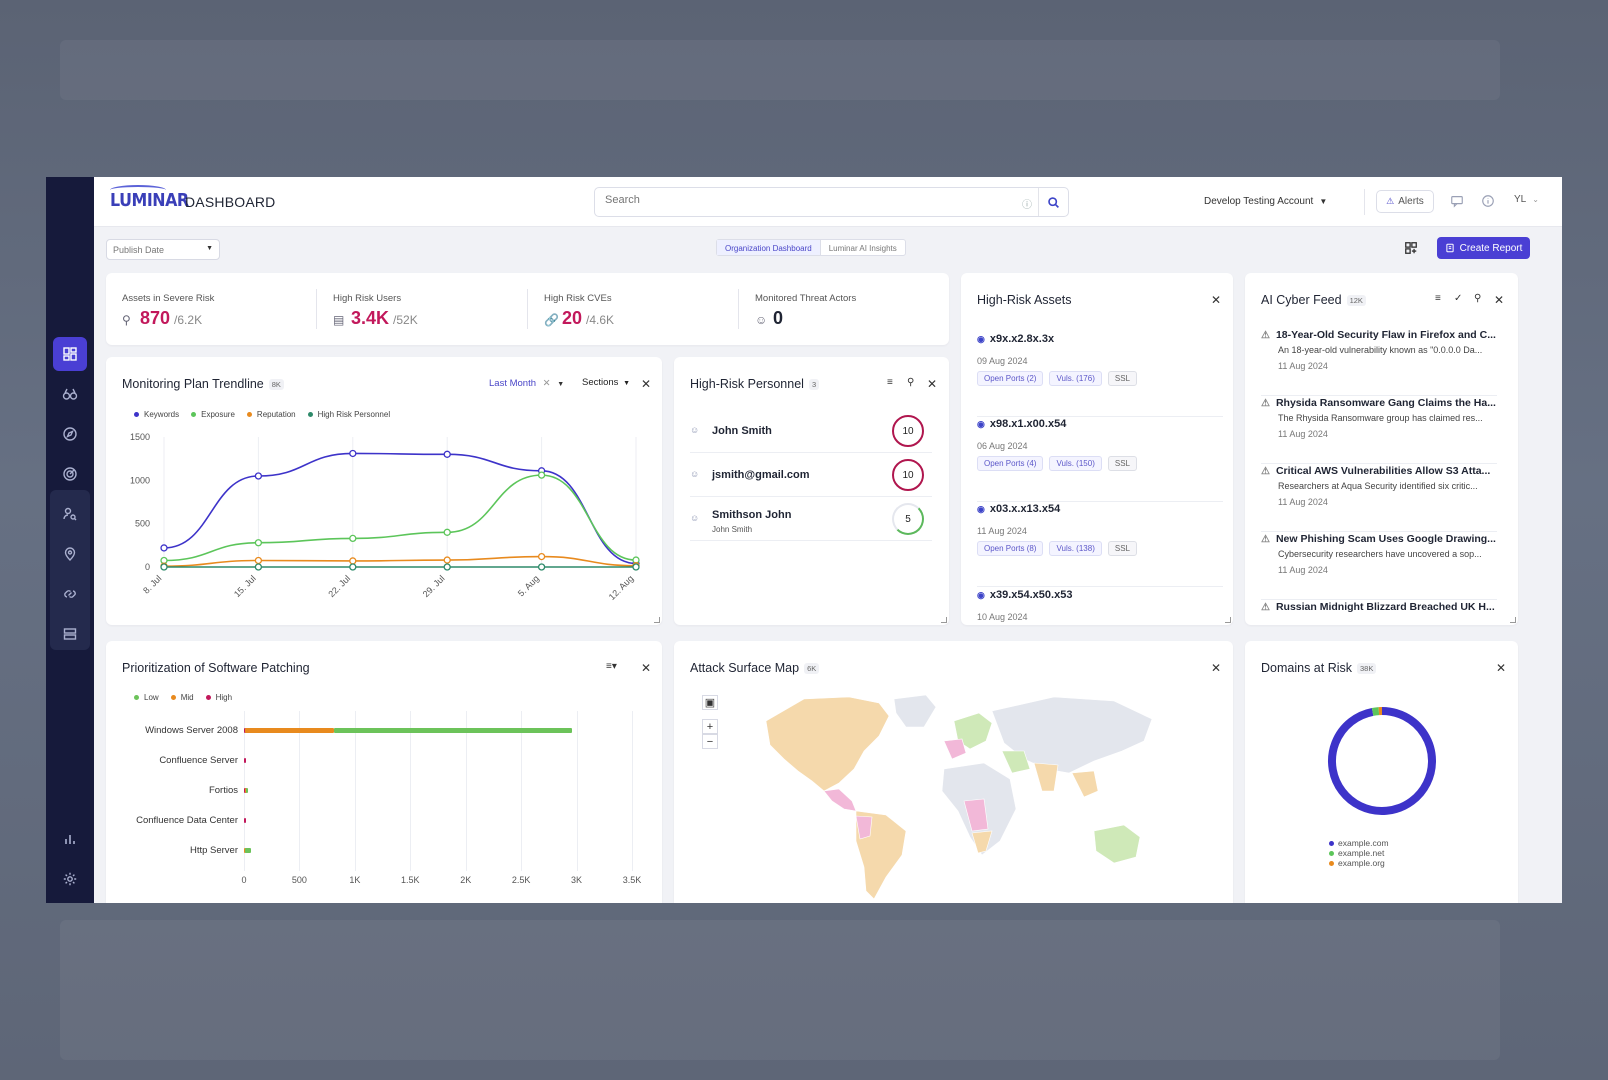 The width and height of the screenshot is (1608, 1080). Describe the element at coordinates (1010, 378) in the screenshot. I see `open-ports-tag: Open Ports (2)` at that location.